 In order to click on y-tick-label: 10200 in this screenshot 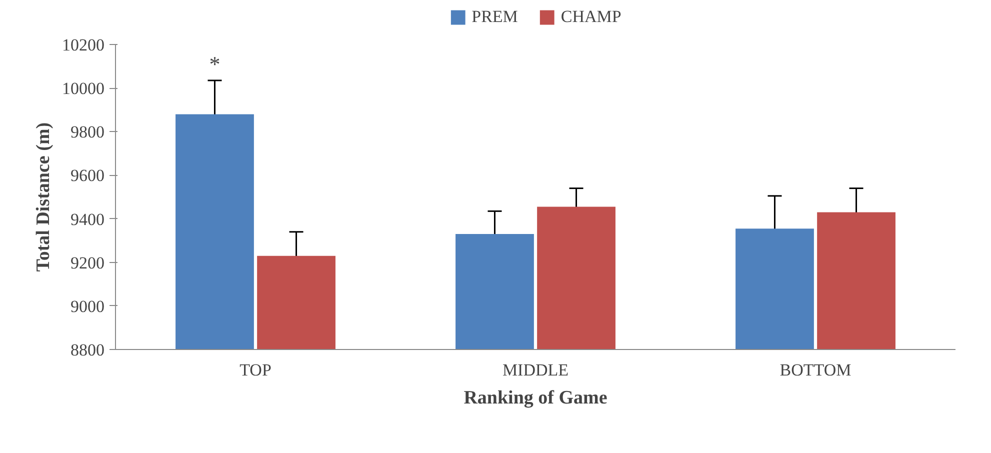, I will do `click(83, 45)`.